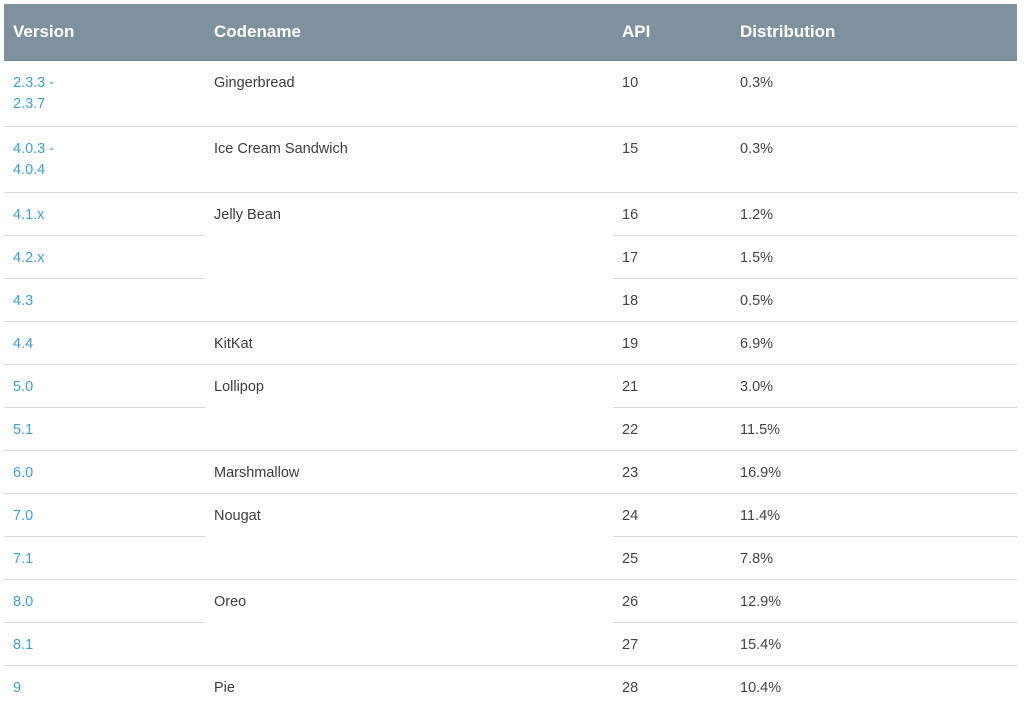  I want to click on table-row: 4.2.x 17 1.5%, so click(510, 257).